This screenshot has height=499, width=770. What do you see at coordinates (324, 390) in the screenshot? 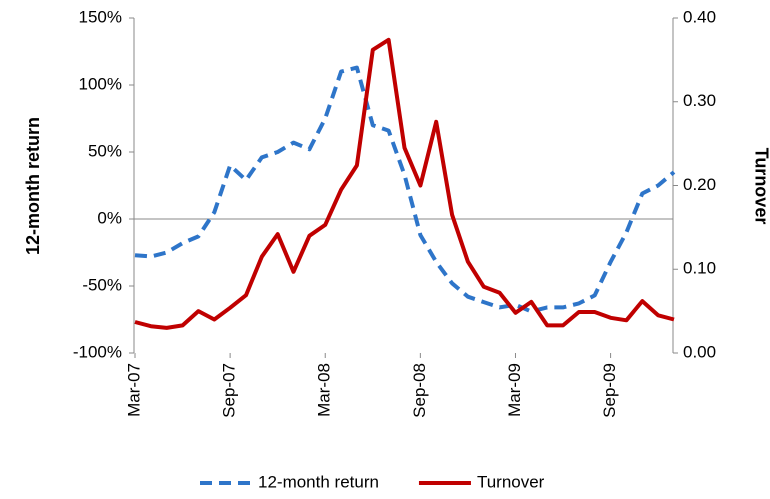
I see `x-tick-label: Mar-08` at bounding box center [324, 390].